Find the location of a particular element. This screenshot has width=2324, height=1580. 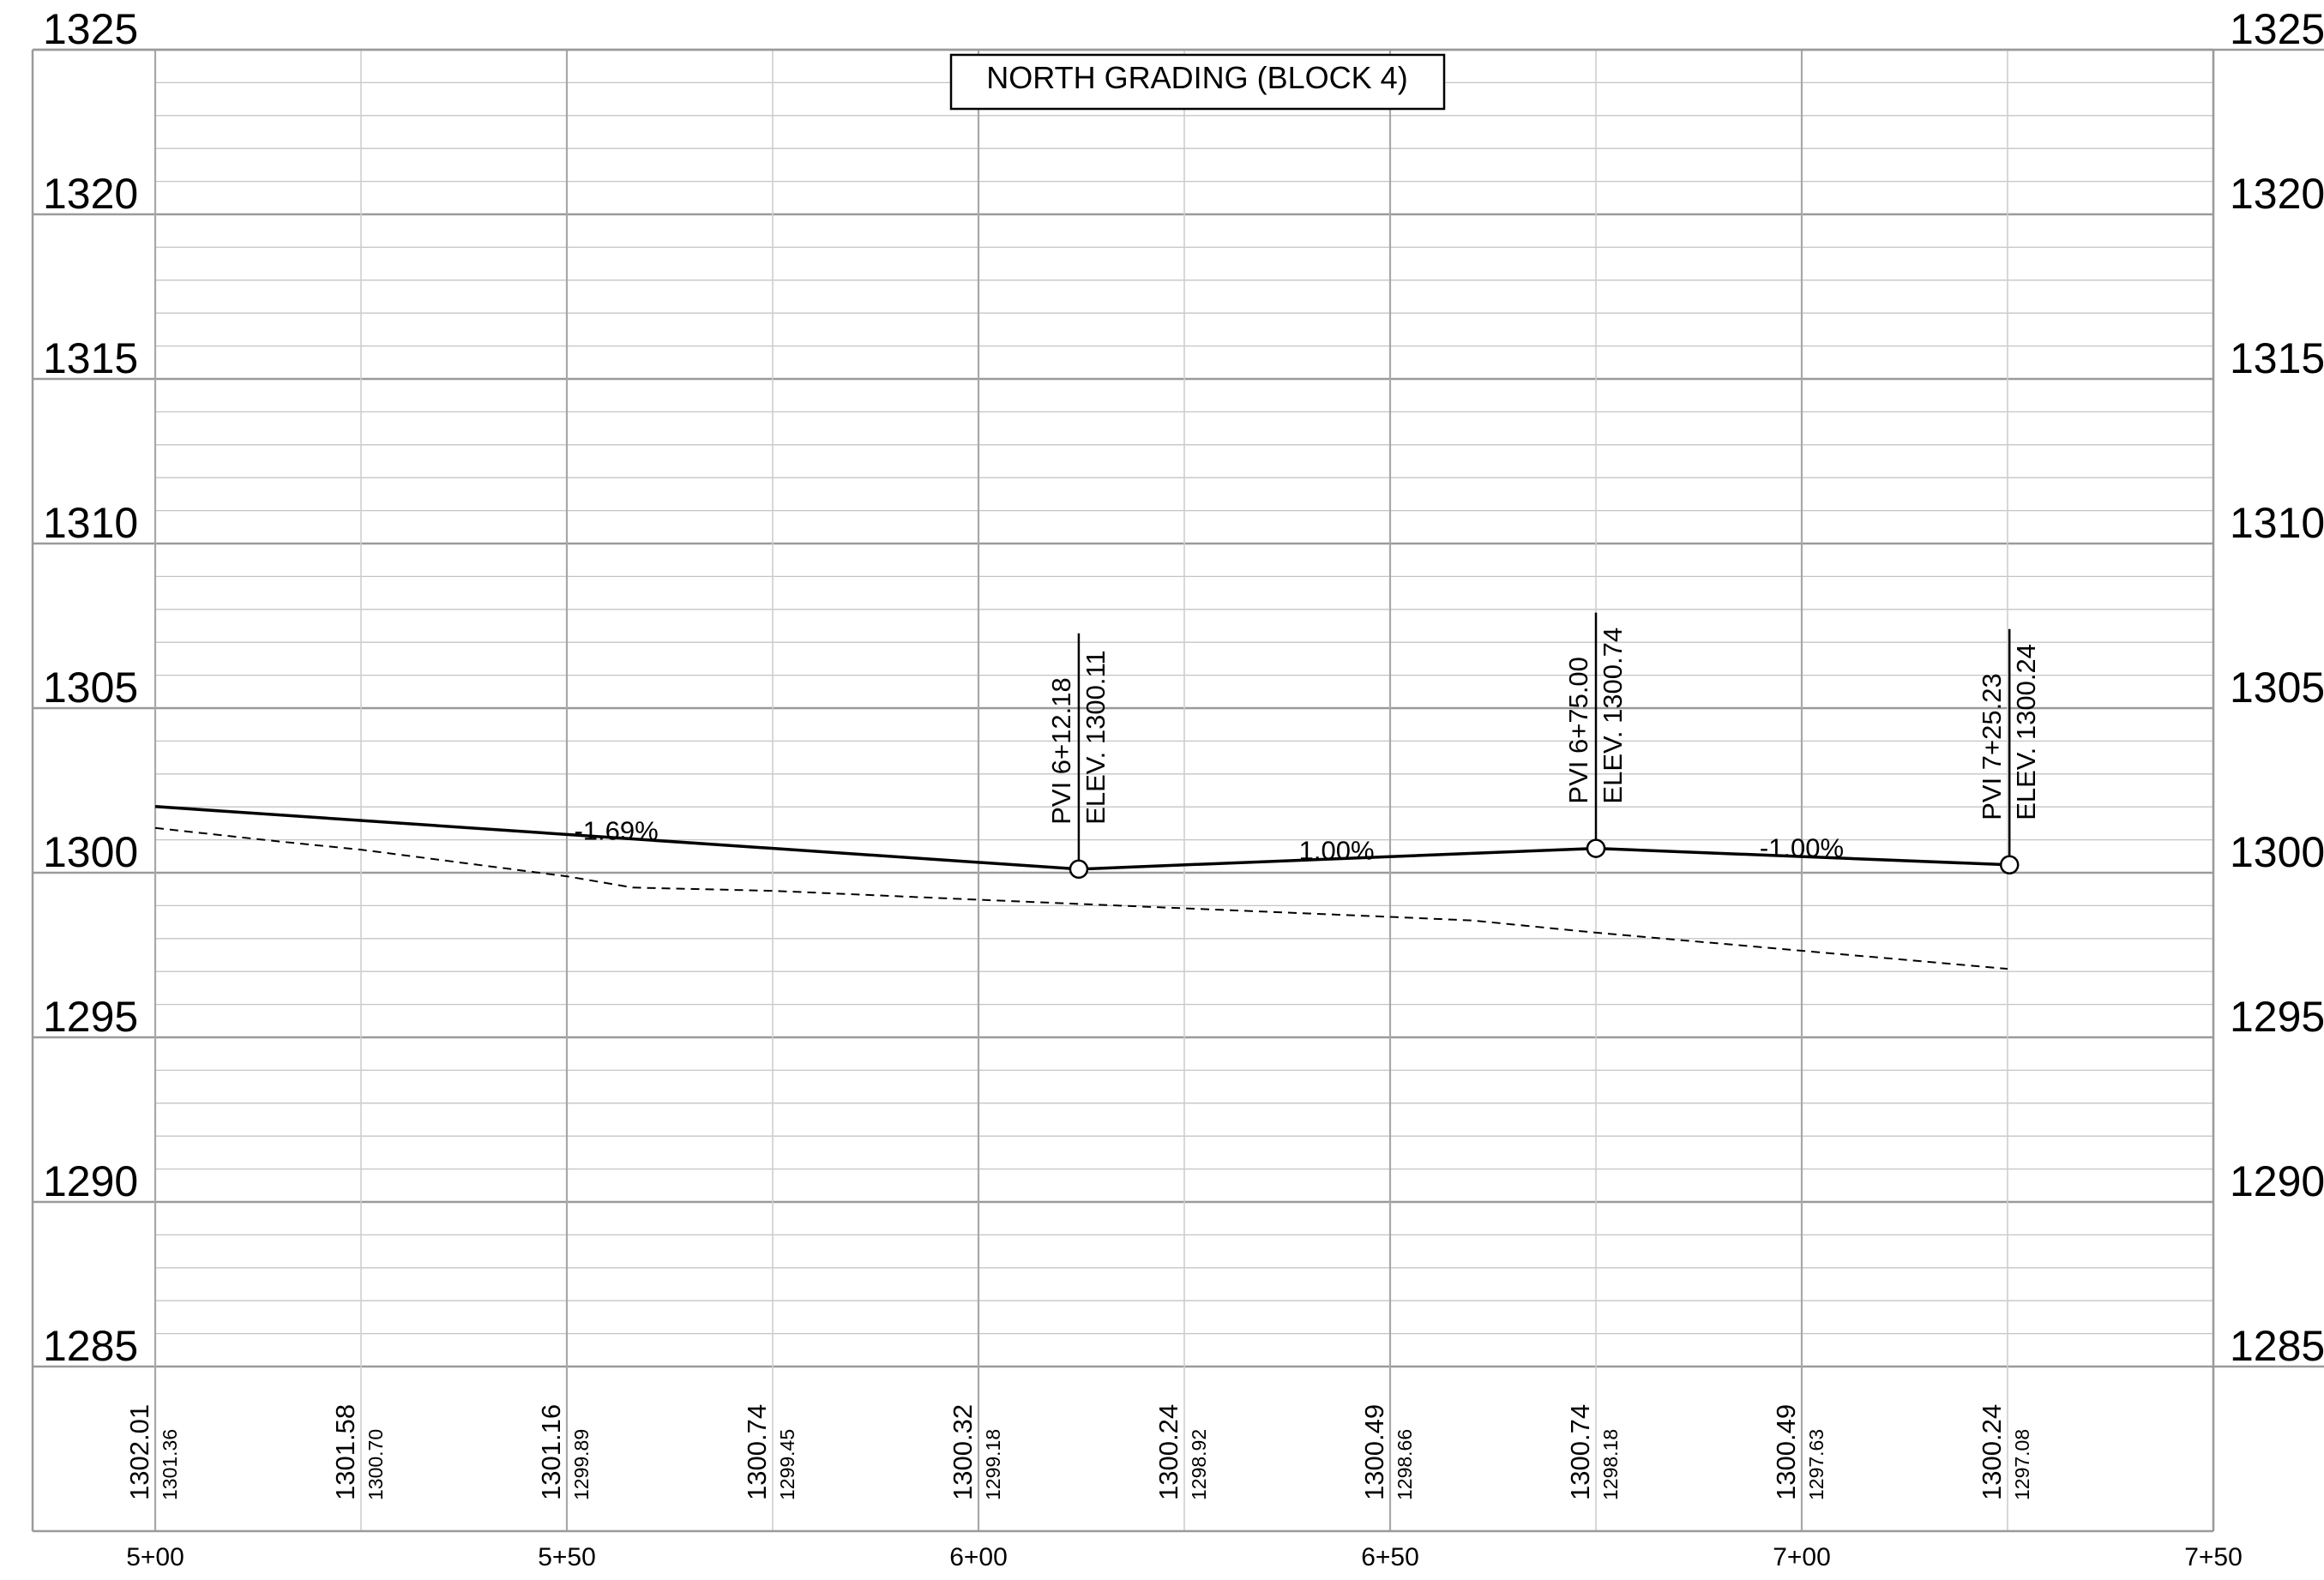

grade-percent-label: -1.69% is located at coordinates (616, 831).